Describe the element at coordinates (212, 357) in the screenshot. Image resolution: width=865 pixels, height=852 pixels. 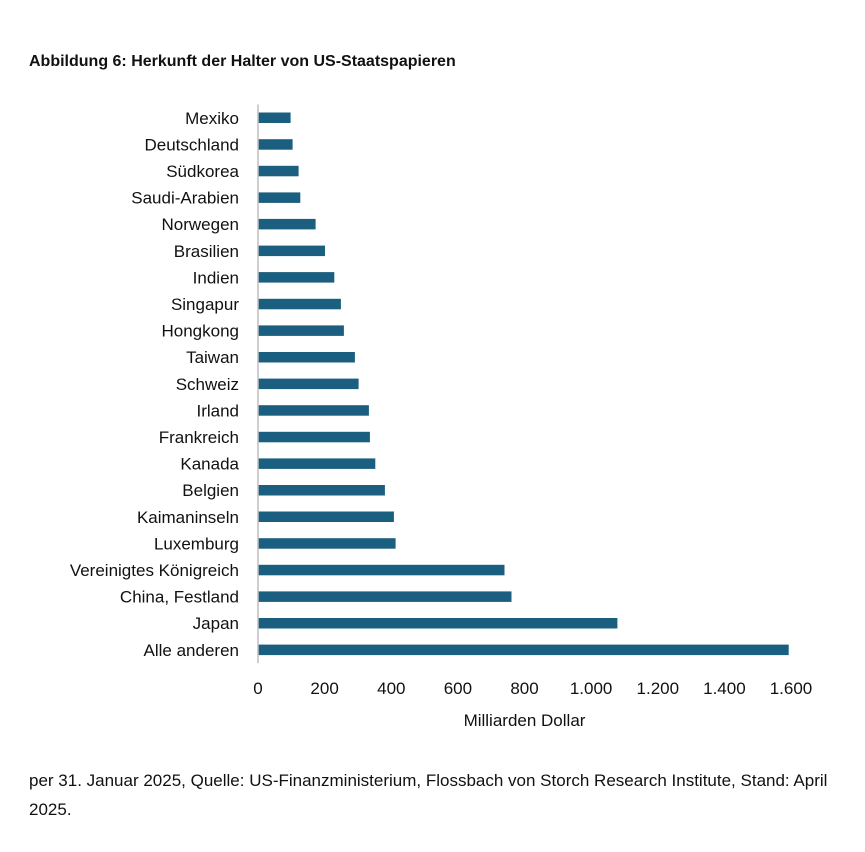
I see `category-label: Taiwan` at that location.